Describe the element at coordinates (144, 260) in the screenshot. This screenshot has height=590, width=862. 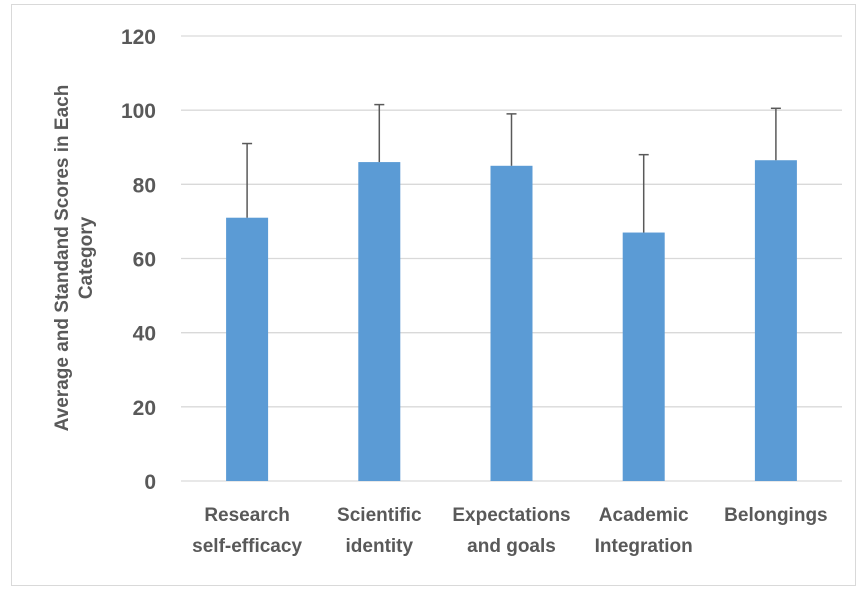
I see `y-tick-label: 60` at that location.